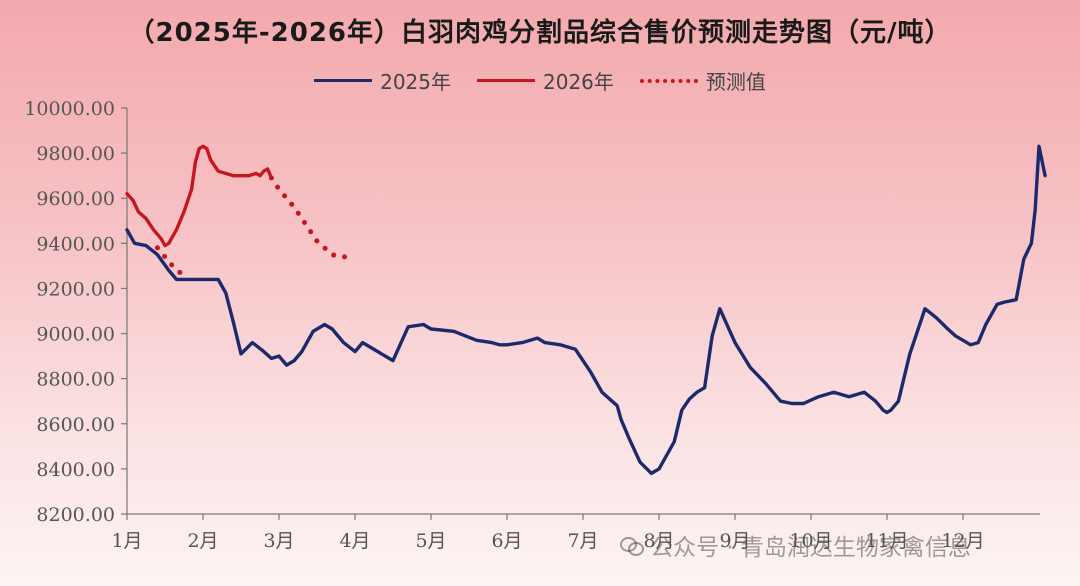 The image size is (1080, 586). I want to click on chart-title: （2025年-2026年）白羽肉鸡分割品综合售价预测走势图（元/吨）, so click(540, 33).